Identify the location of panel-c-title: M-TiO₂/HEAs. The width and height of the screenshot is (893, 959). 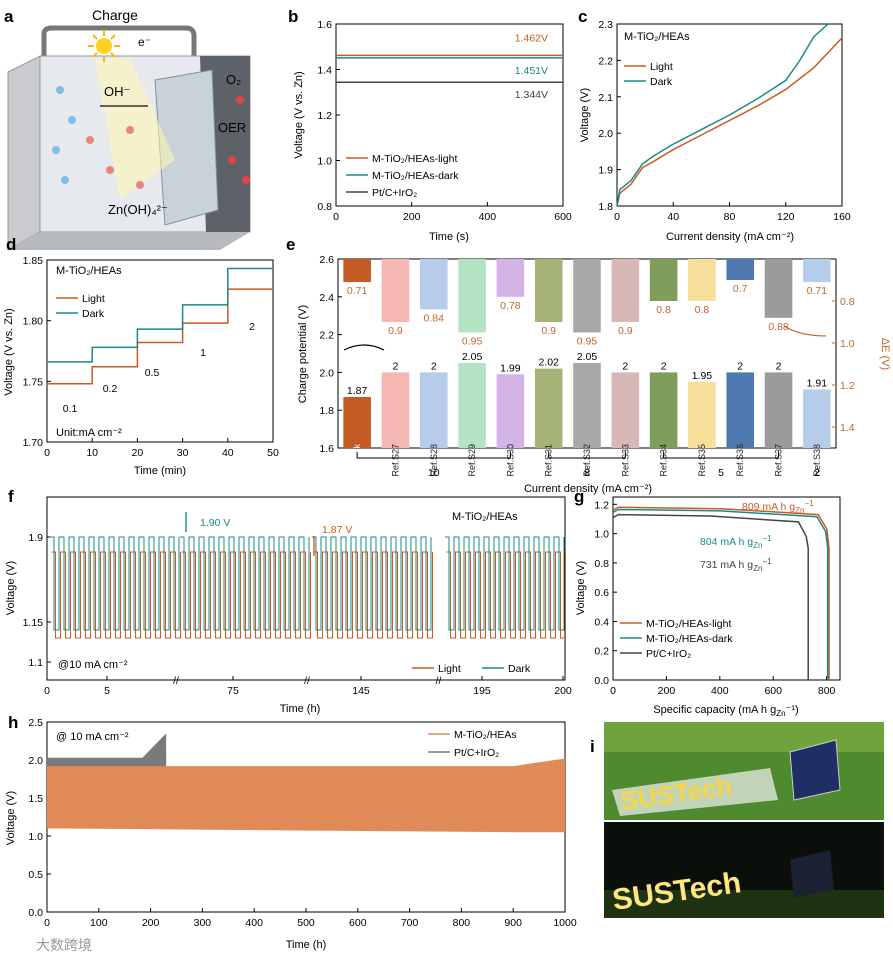
(657, 37).